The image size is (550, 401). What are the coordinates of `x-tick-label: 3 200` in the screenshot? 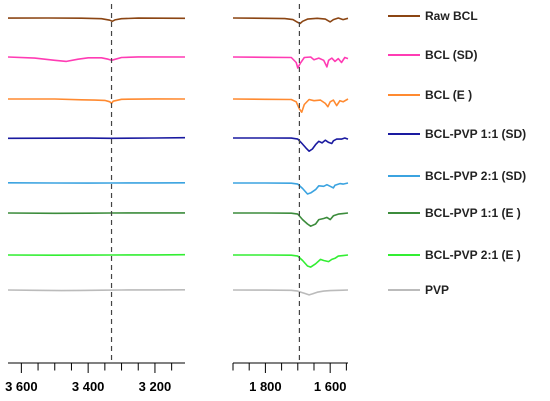 It's located at (155, 386).